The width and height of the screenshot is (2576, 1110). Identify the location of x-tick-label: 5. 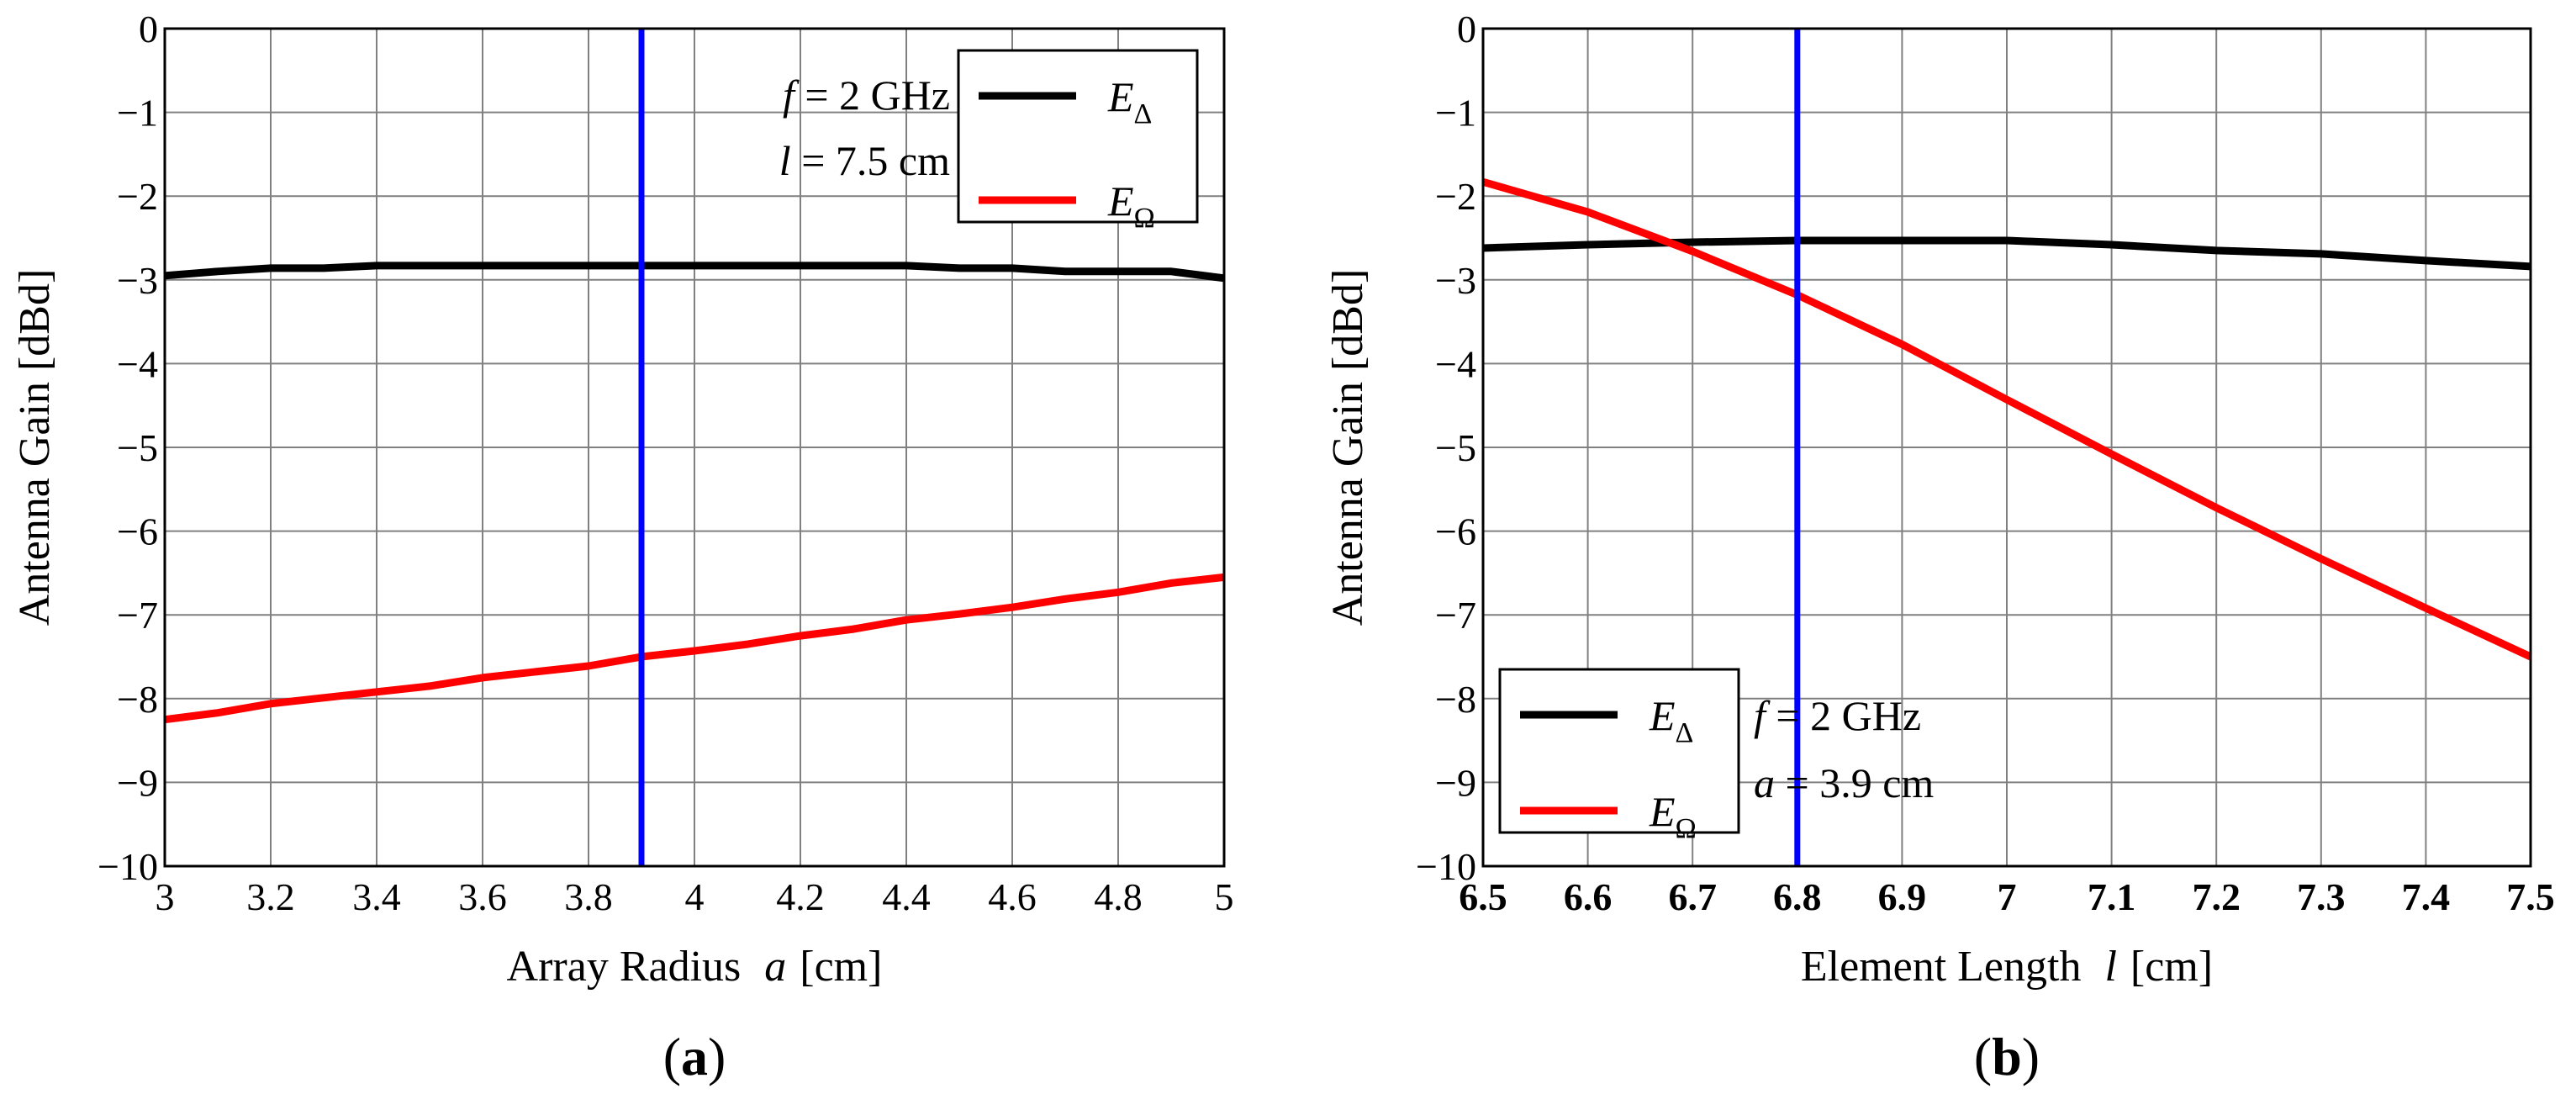
(1224, 896).